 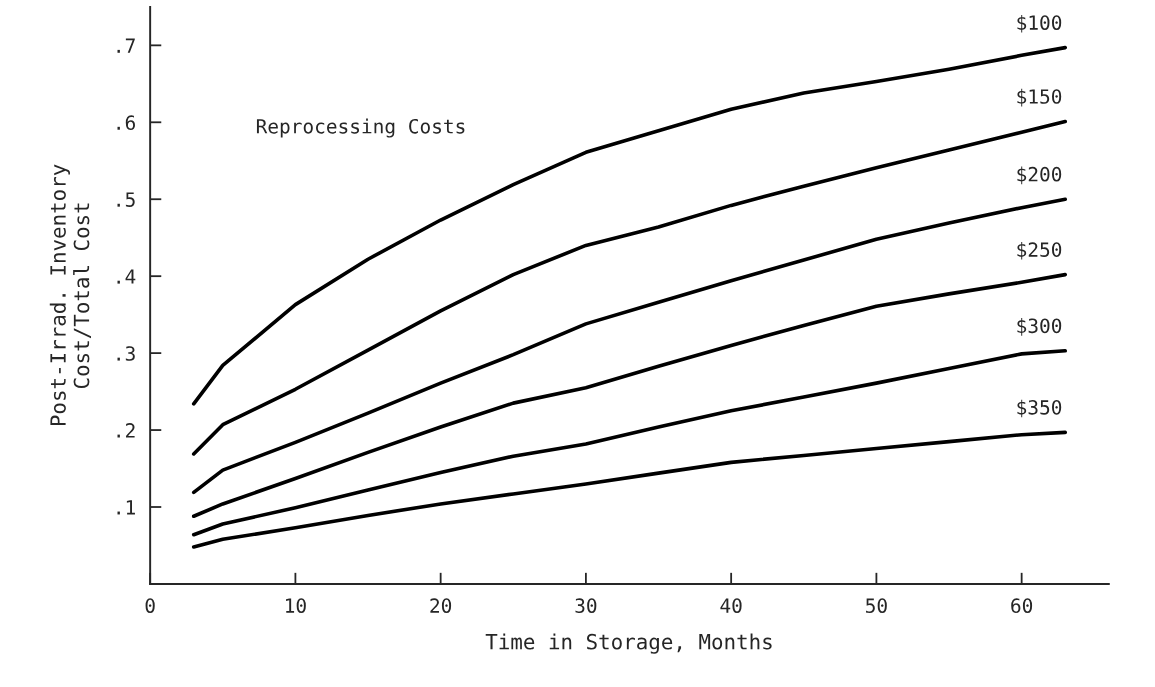 I want to click on series-label: $200, so click(x=1039, y=175).